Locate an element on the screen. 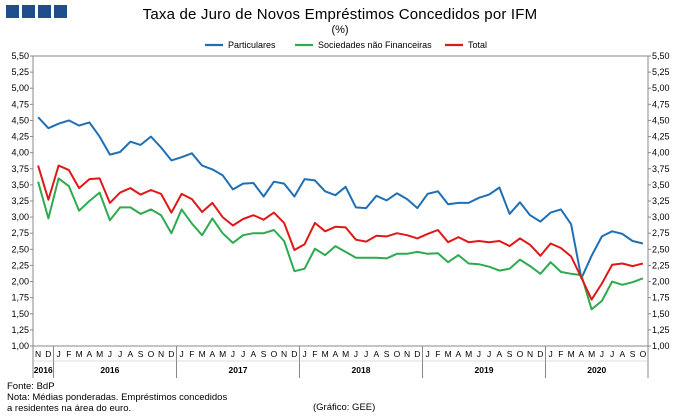 The image size is (680, 419). y-tick-label-left: 3,50 is located at coordinates (20, 185).